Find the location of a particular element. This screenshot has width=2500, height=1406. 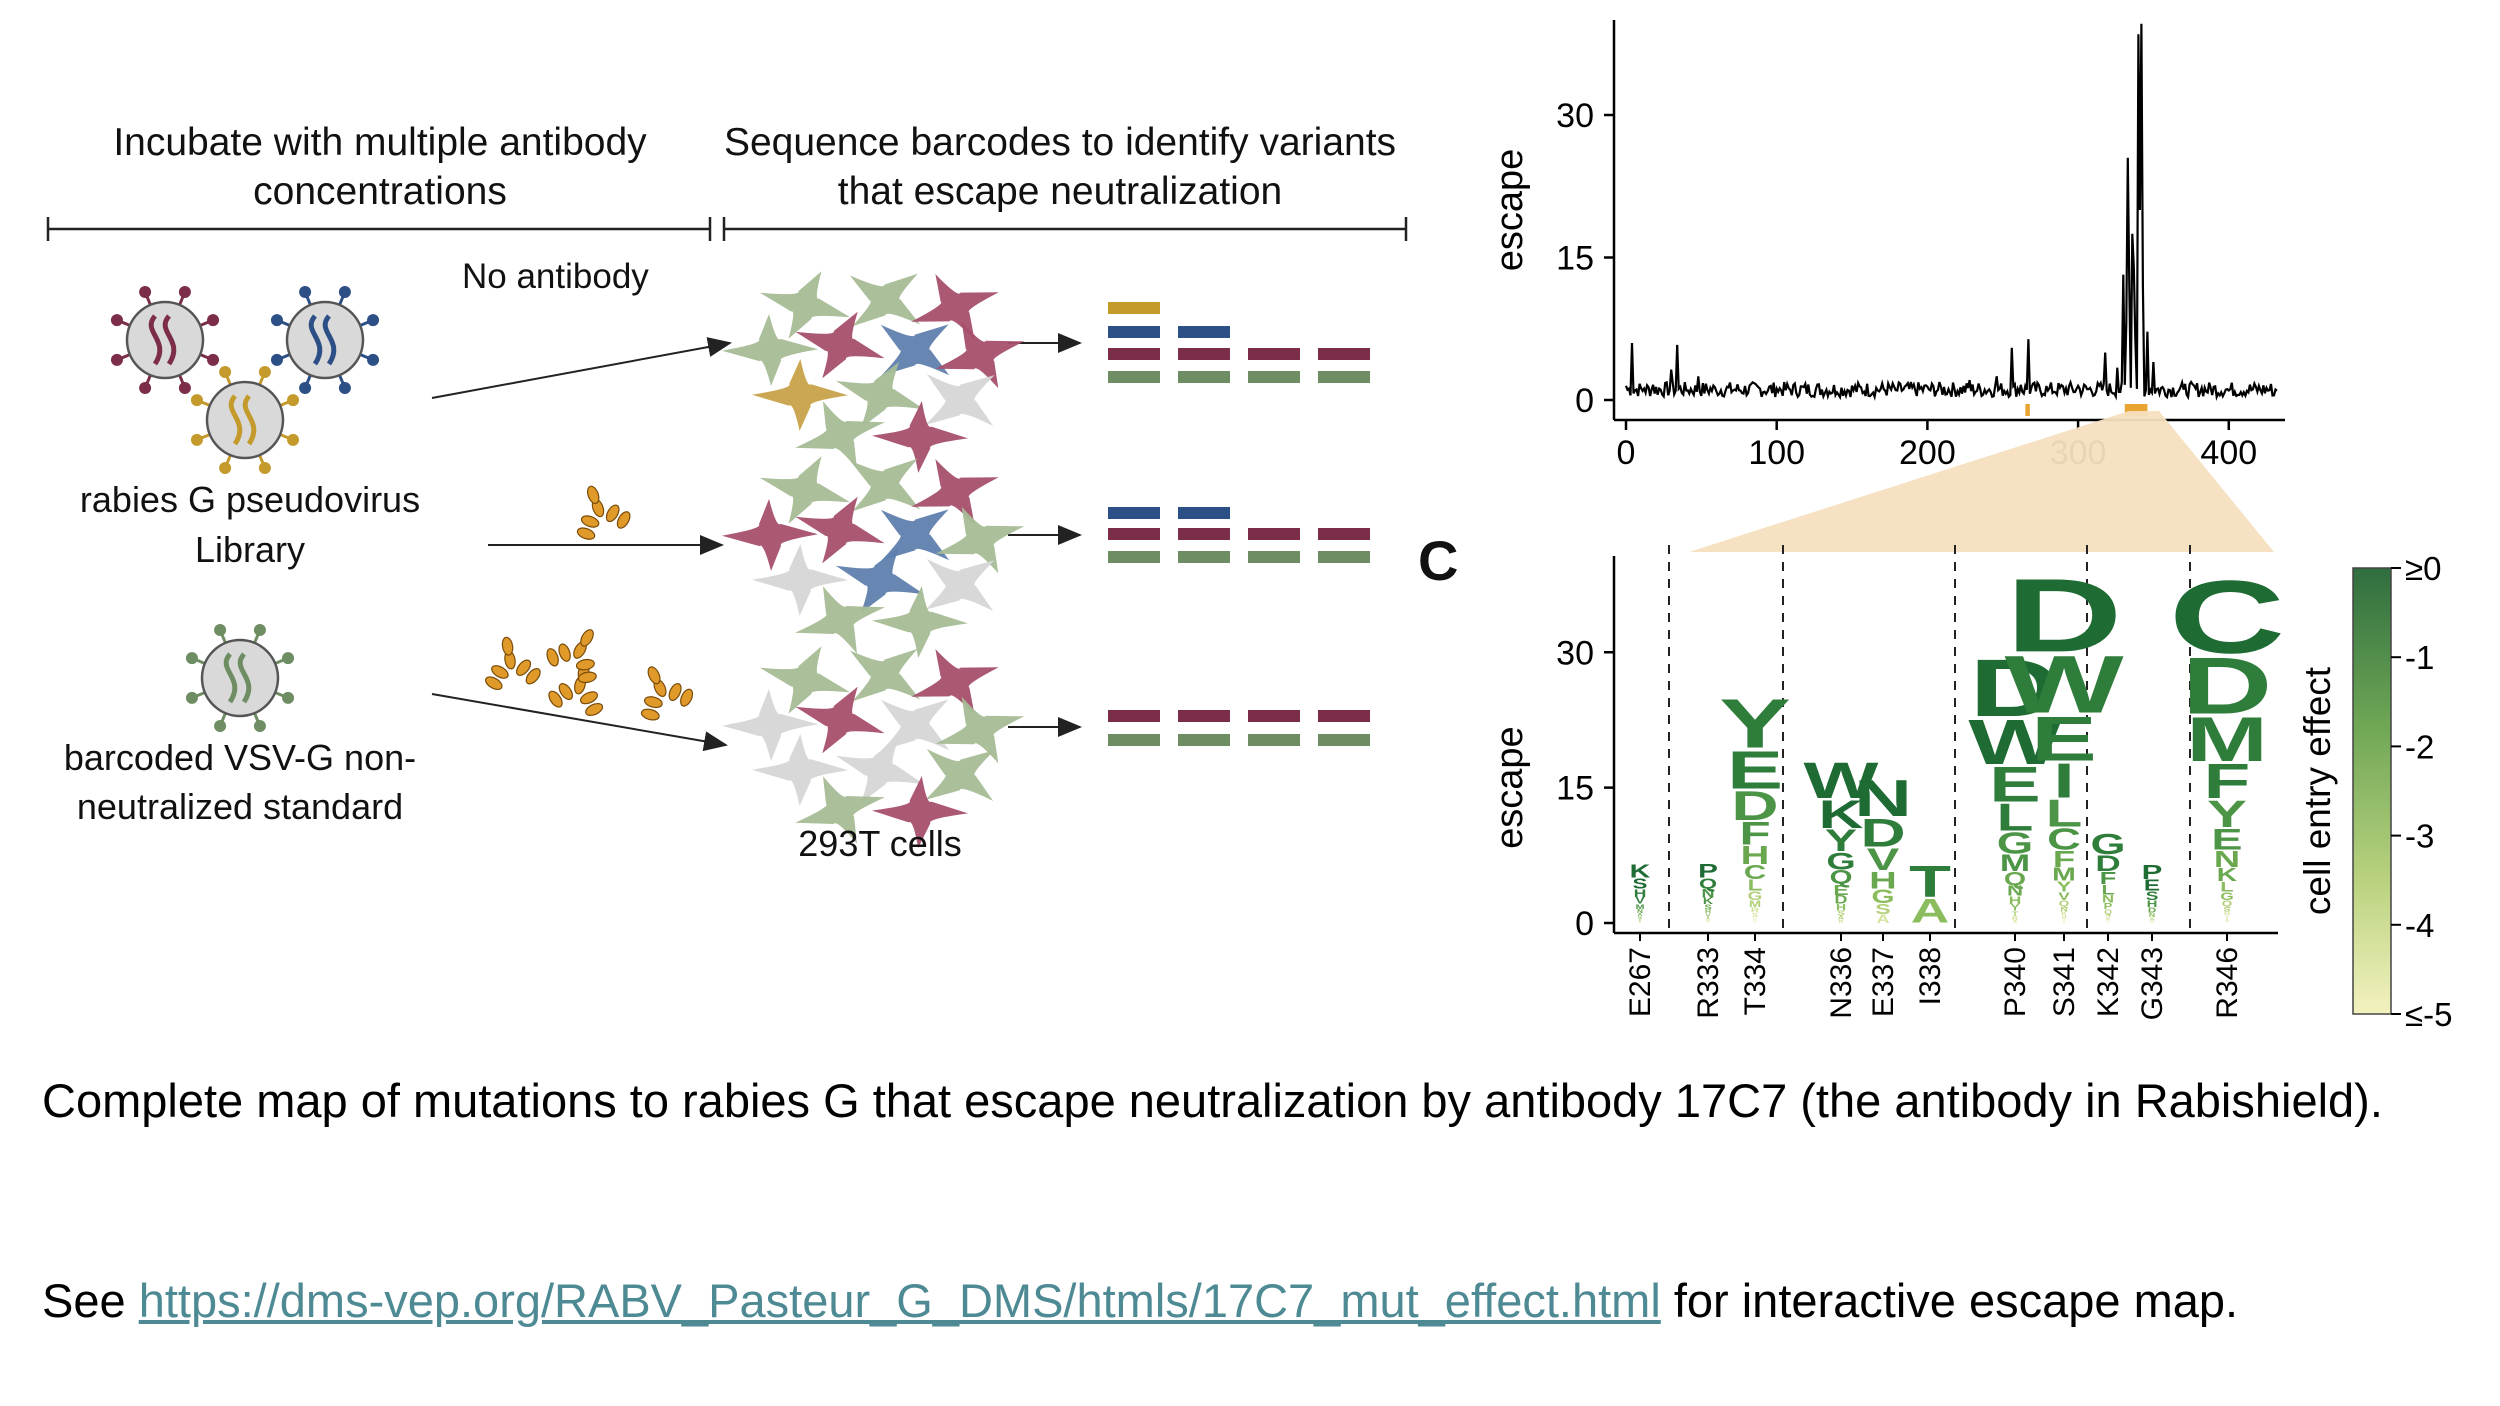

logo-letter: I is located at coordinates (2063, 780).